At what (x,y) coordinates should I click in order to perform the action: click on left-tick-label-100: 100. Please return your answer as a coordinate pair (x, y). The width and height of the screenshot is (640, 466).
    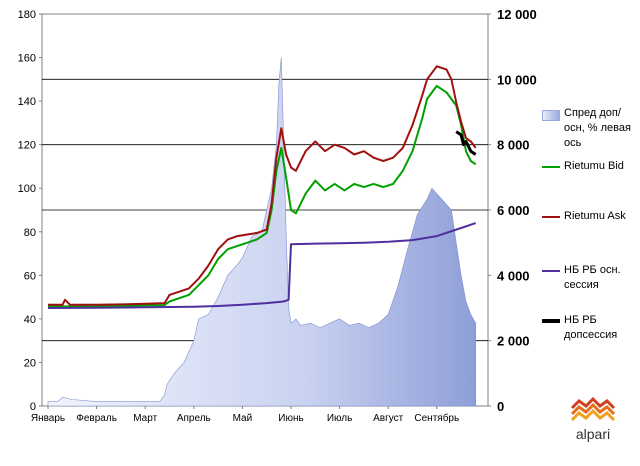
    Looking at the image, I should click on (27, 189).